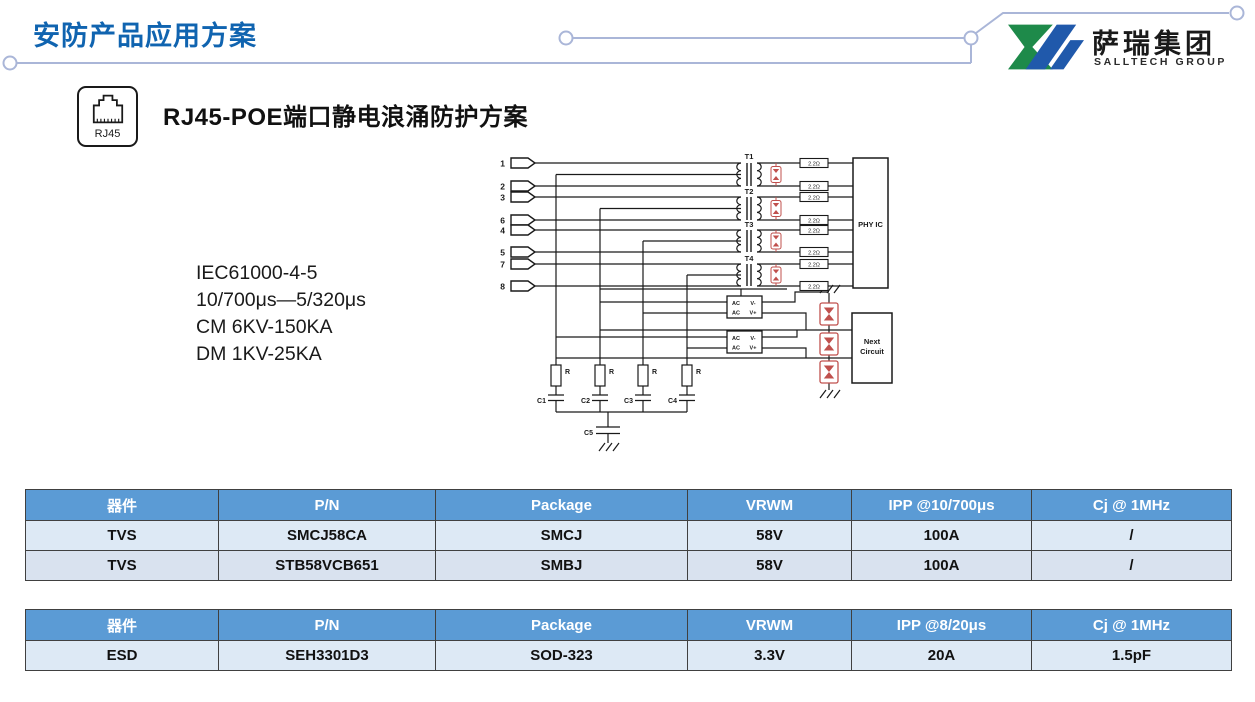  What do you see at coordinates (502, 253) in the screenshot?
I see `pin-number: 5` at bounding box center [502, 253].